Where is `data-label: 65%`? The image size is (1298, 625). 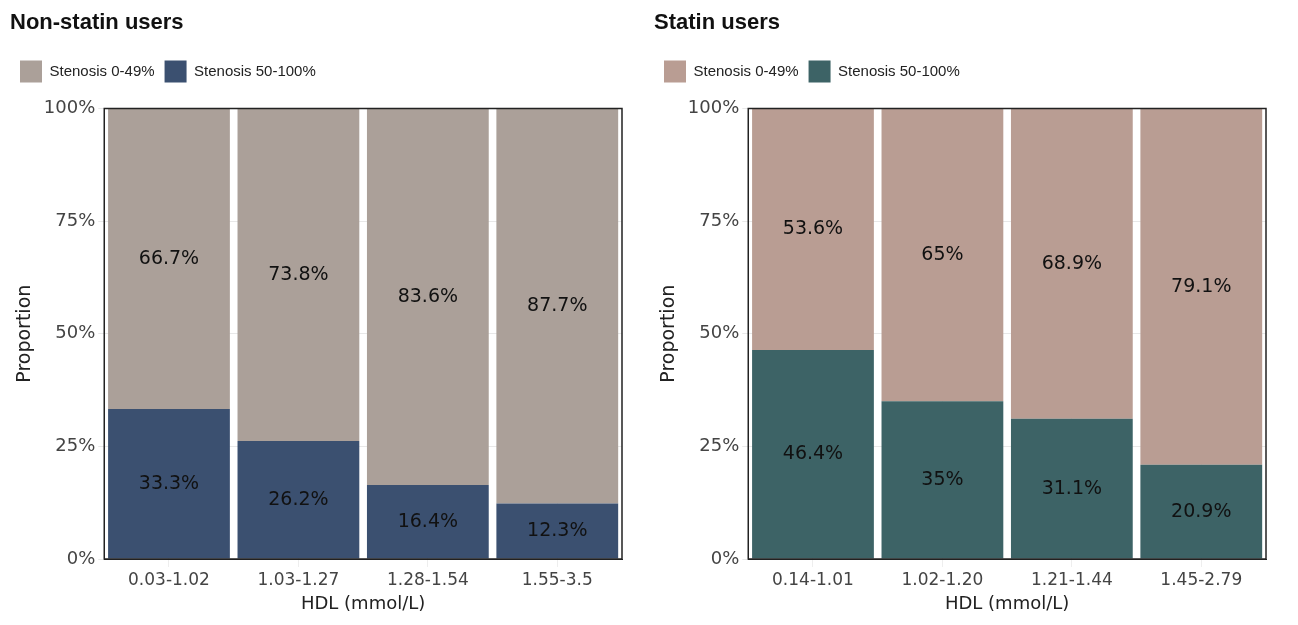 data-label: 65% is located at coordinates (942, 252).